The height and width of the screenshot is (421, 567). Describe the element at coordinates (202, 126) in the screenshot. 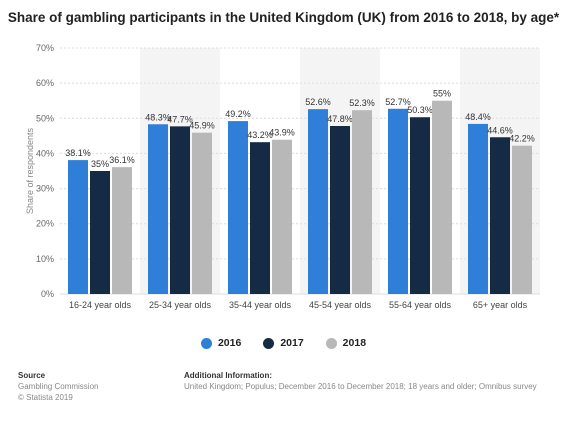

I see `data-label-2018: 45.9%` at that location.